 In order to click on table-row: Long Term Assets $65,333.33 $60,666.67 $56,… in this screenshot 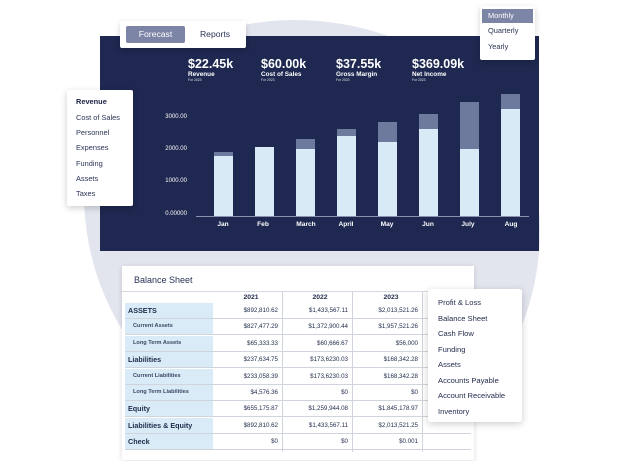, I will do `click(298, 343)`.